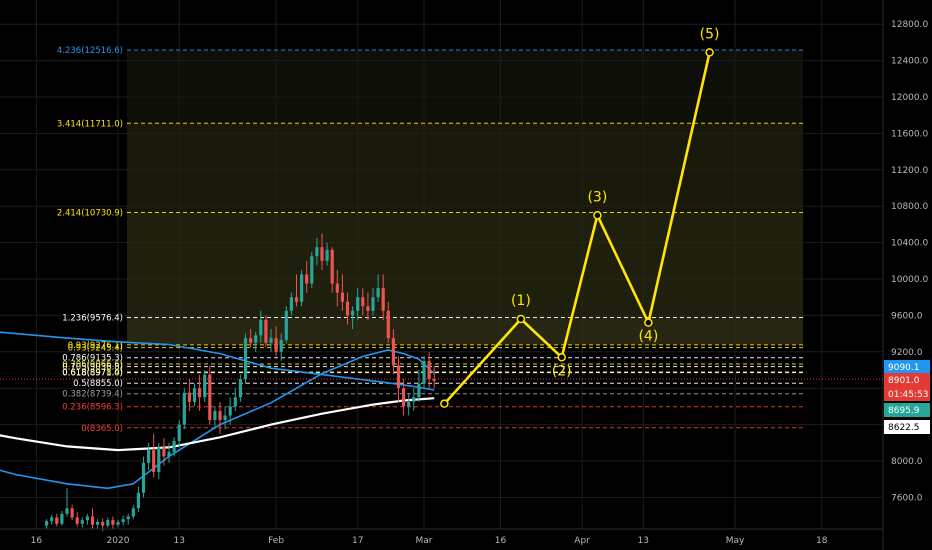  What do you see at coordinates (909, 62) in the screenshot?
I see `y-tick-label: 12400.0` at bounding box center [909, 62].